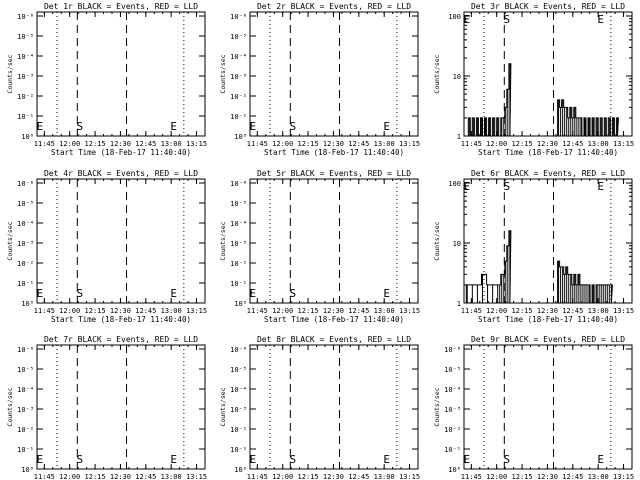 Image resolution: width=640 pixels, height=480 pixels. Describe the element at coordinates (121, 6) in the screenshot. I see `panel-title: Det 1r BLACK = Events, RED = LLD` at that location.